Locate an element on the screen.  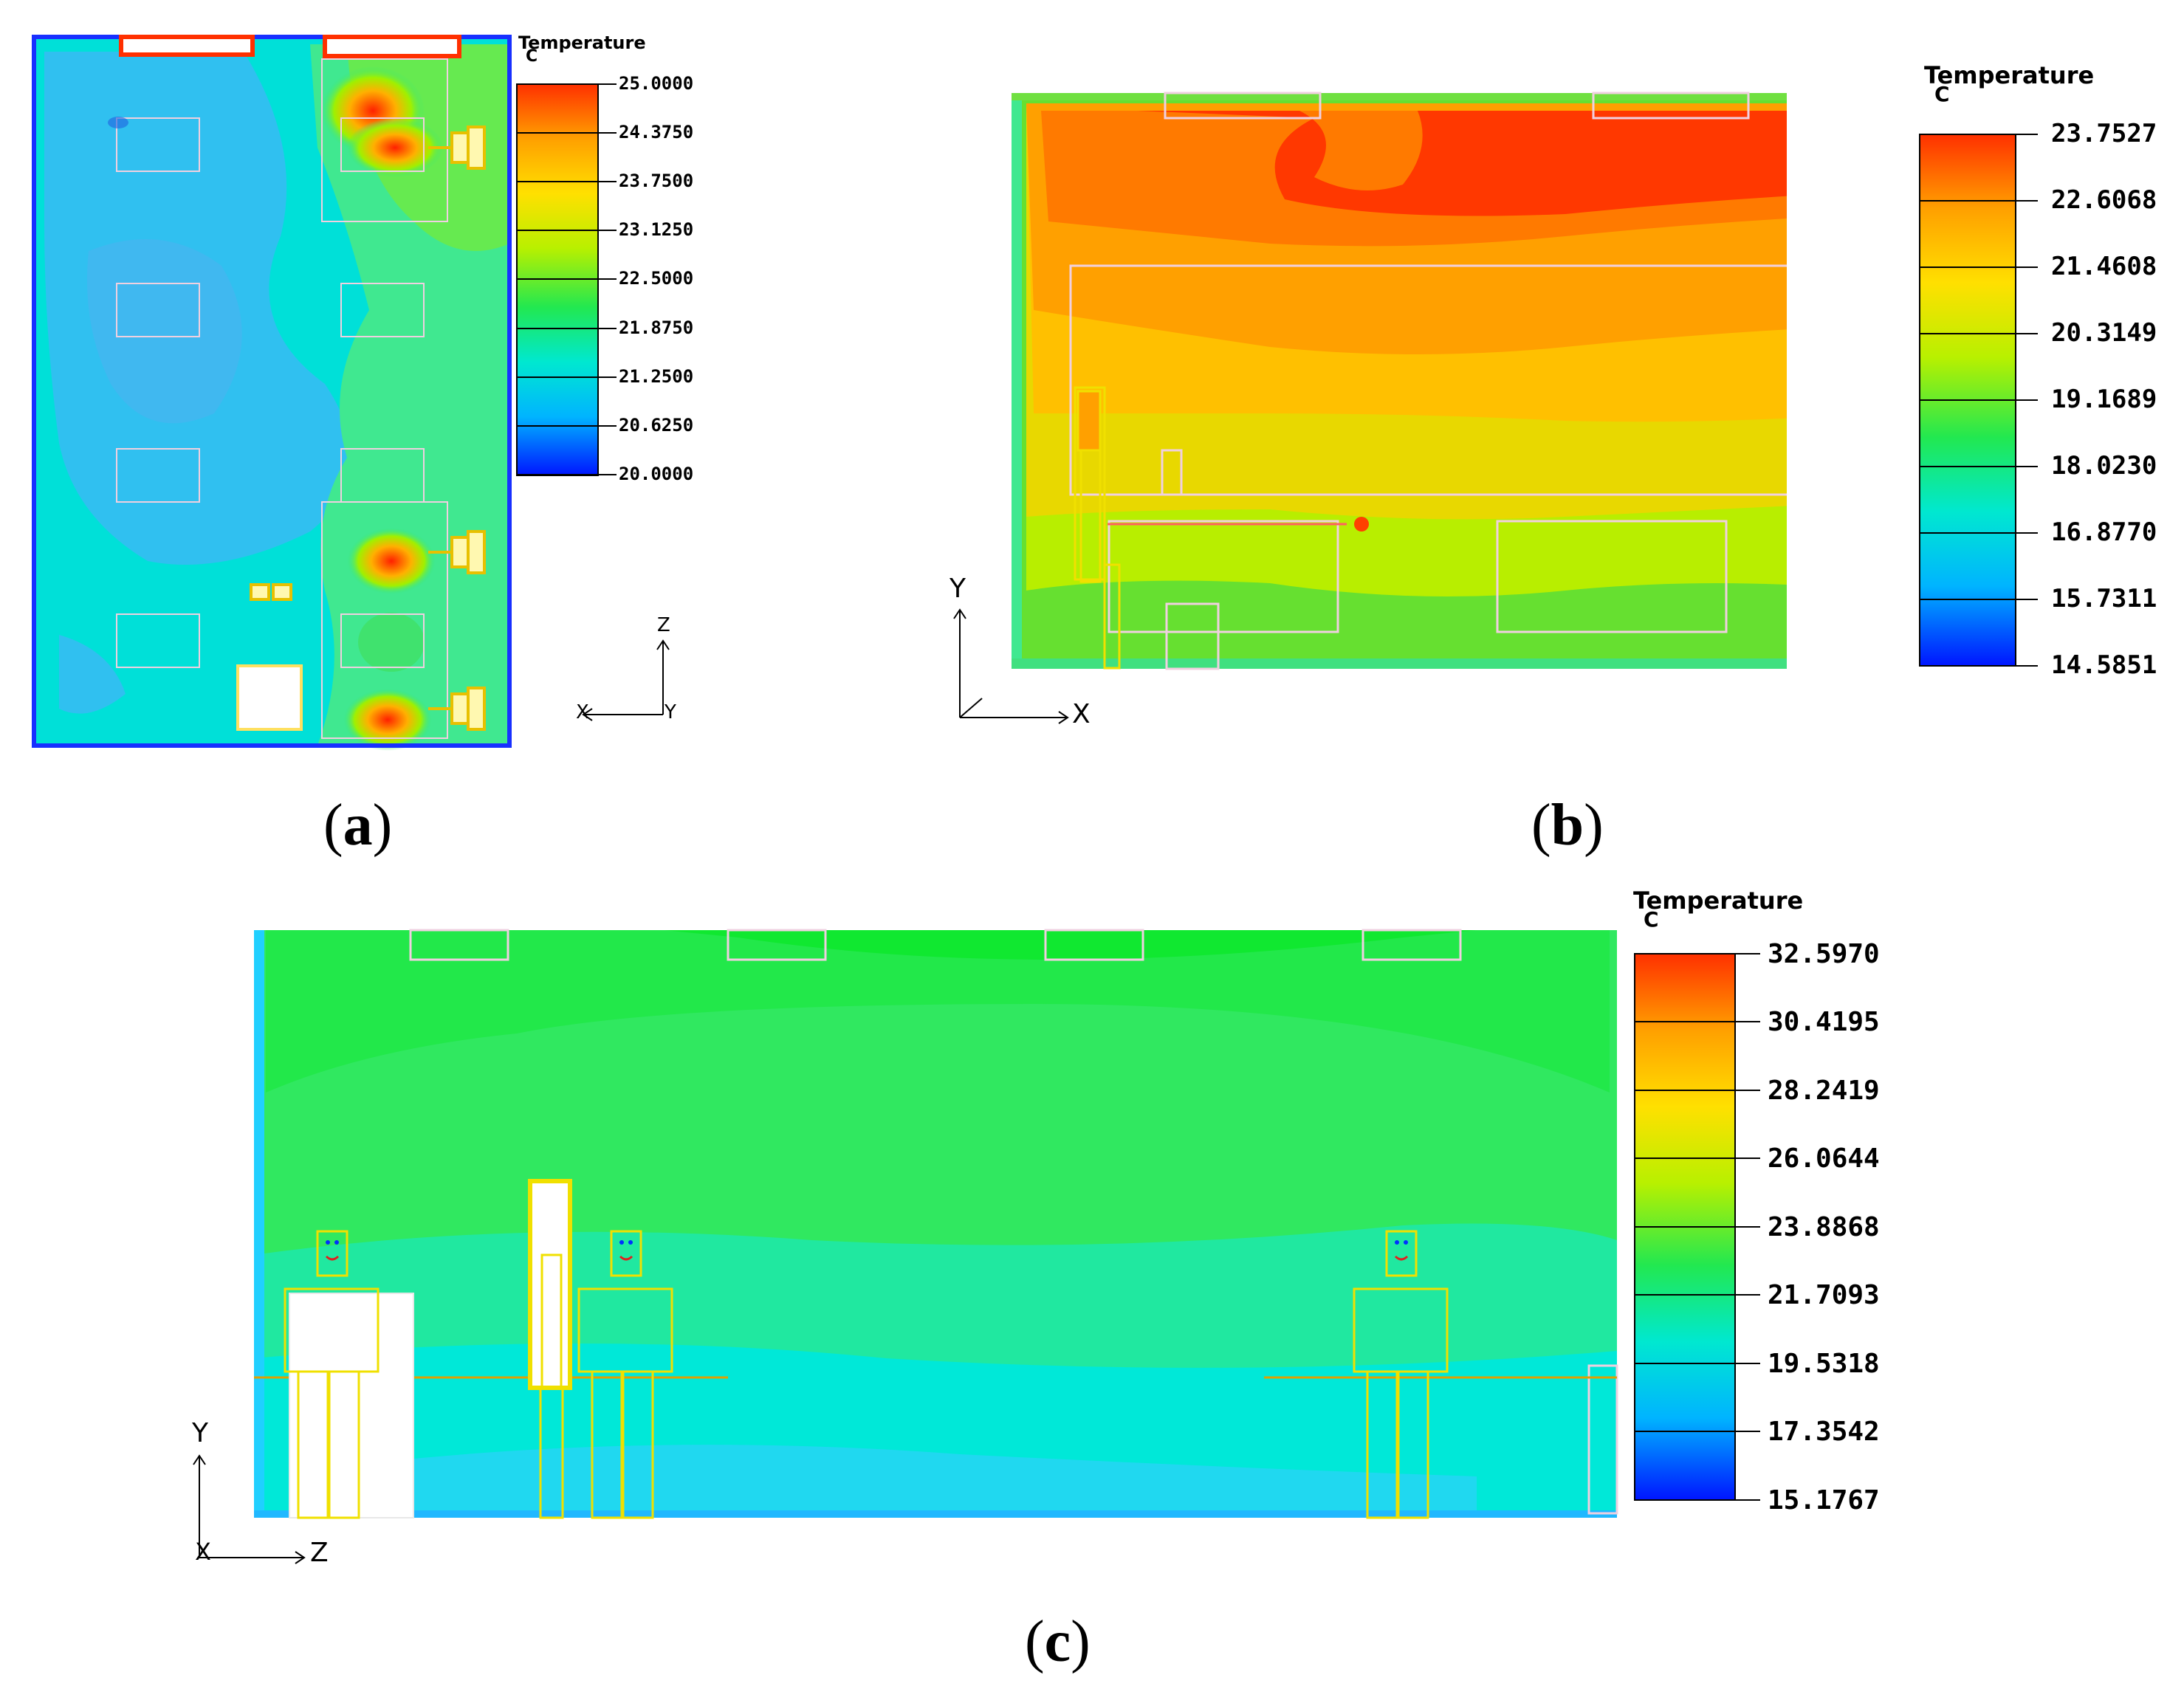
legend-unit-c: C is located at coordinates (1651, 919).